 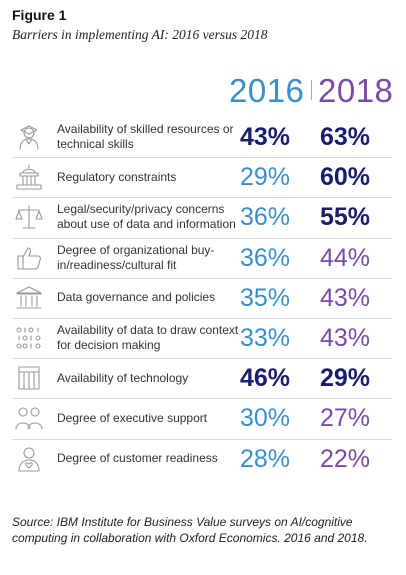 I want to click on column-header-2016: 2016, so click(x=267, y=90).